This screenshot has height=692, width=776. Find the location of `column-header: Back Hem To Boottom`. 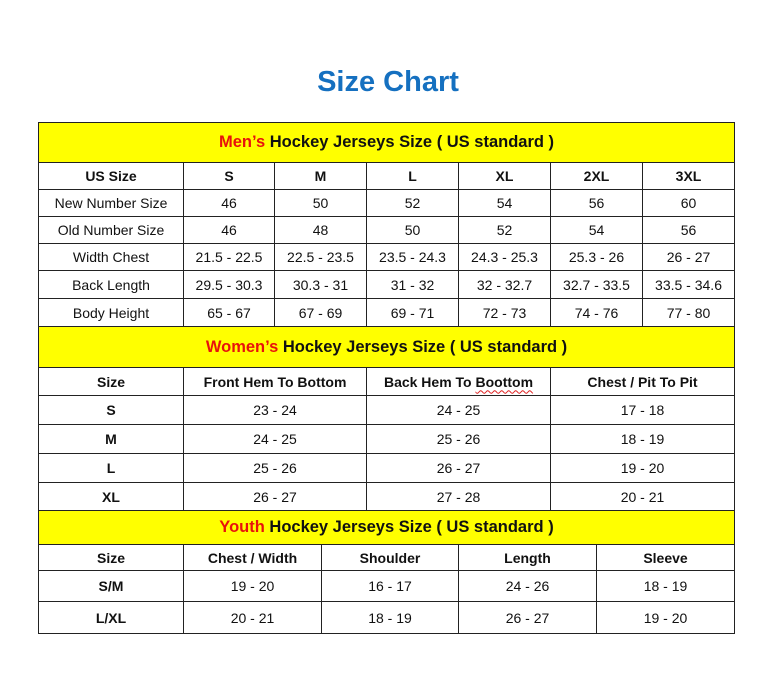

column-header: Back Hem To Boottom is located at coordinates (458, 381).